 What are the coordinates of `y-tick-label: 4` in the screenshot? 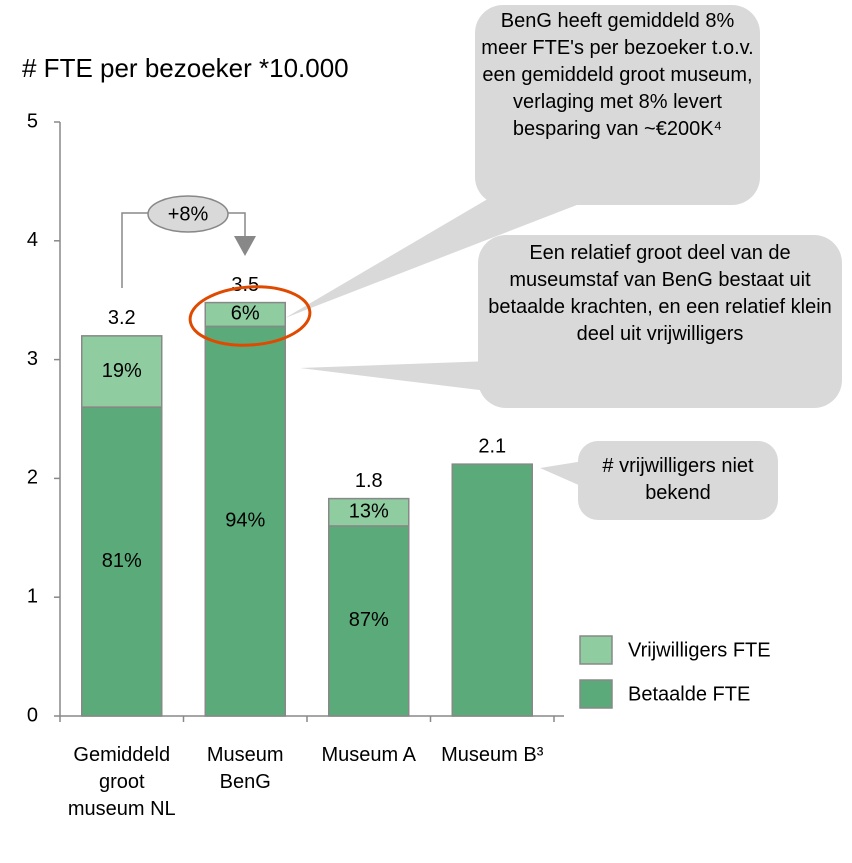 It's located at (32, 240).